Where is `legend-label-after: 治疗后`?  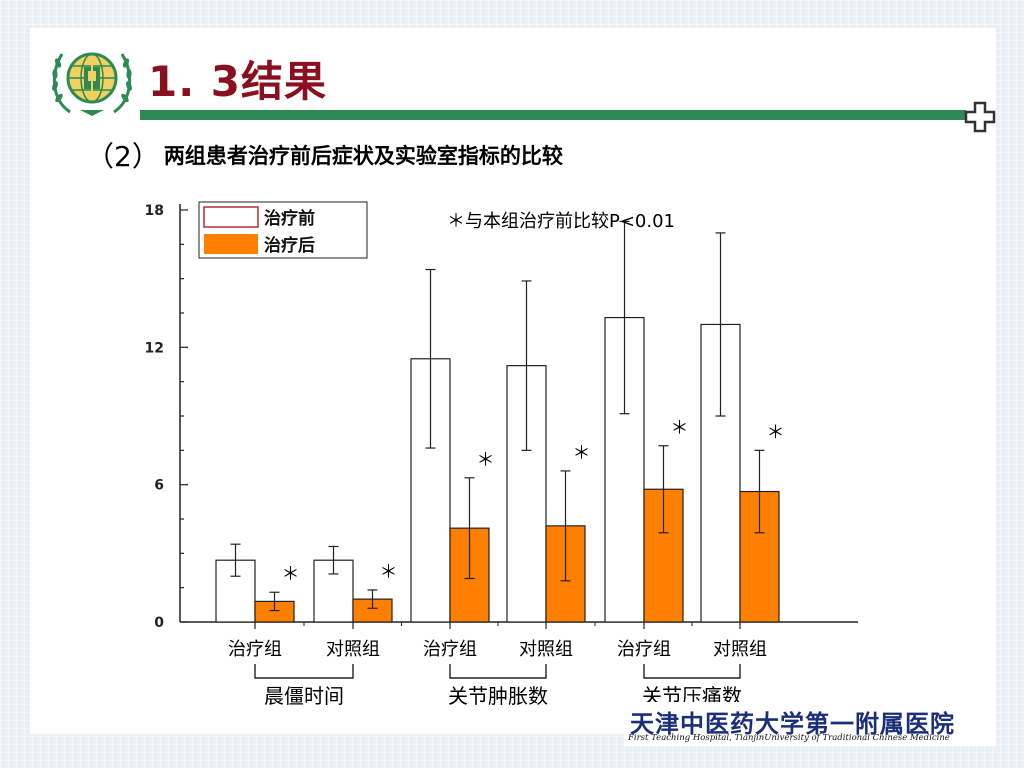
legend-label-after: 治疗后 is located at coordinates (289, 245).